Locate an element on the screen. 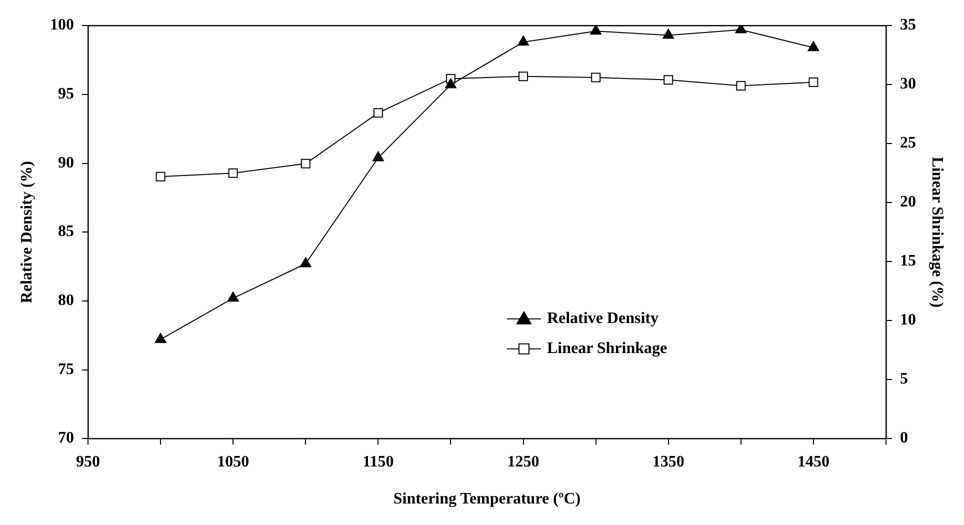 This screenshot has width=964, height=525. y-tick-label: 100 is located at coordinates (62, 25).